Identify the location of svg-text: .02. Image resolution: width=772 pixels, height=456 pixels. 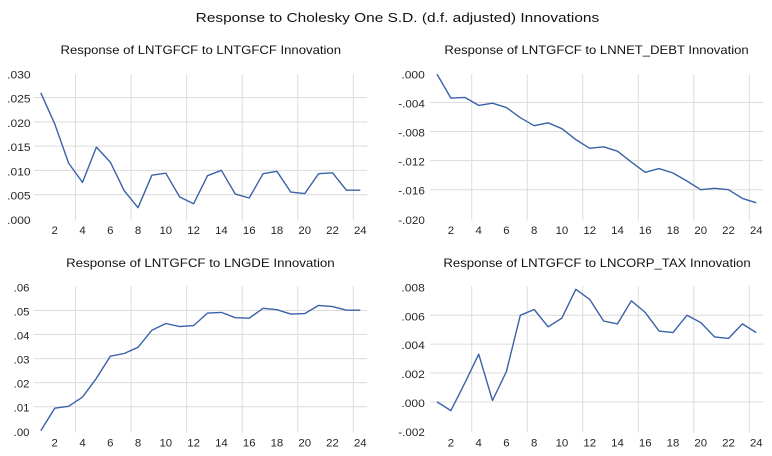
(22, 385).